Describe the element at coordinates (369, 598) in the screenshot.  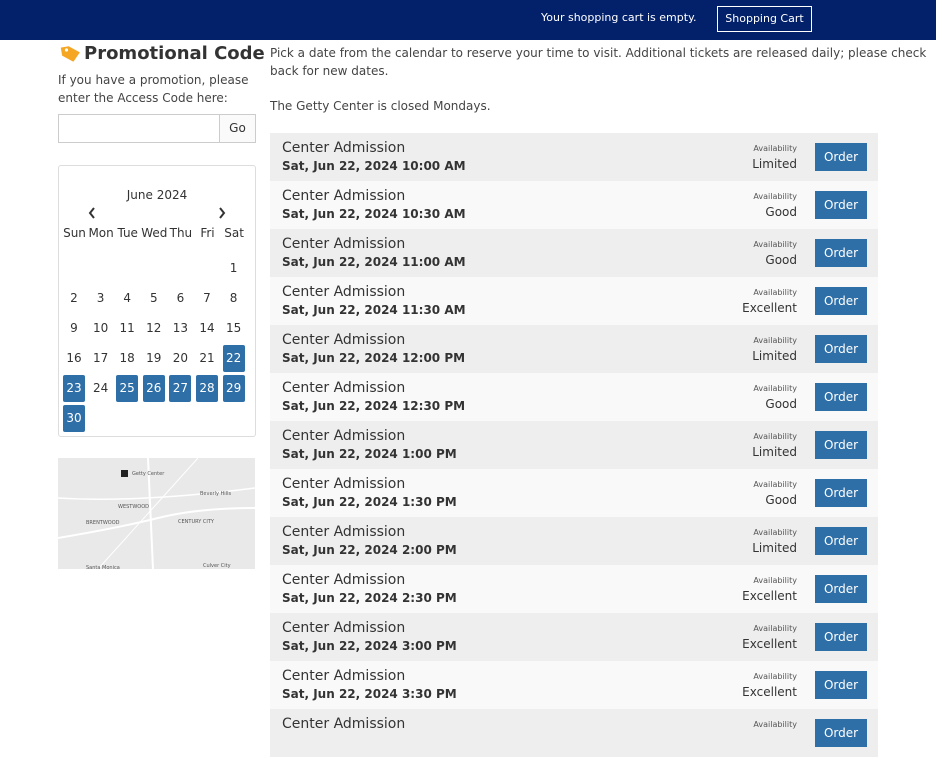
I see `slot-datetime: Sat, Jun 22, 2024 2:30 PM` at that location.